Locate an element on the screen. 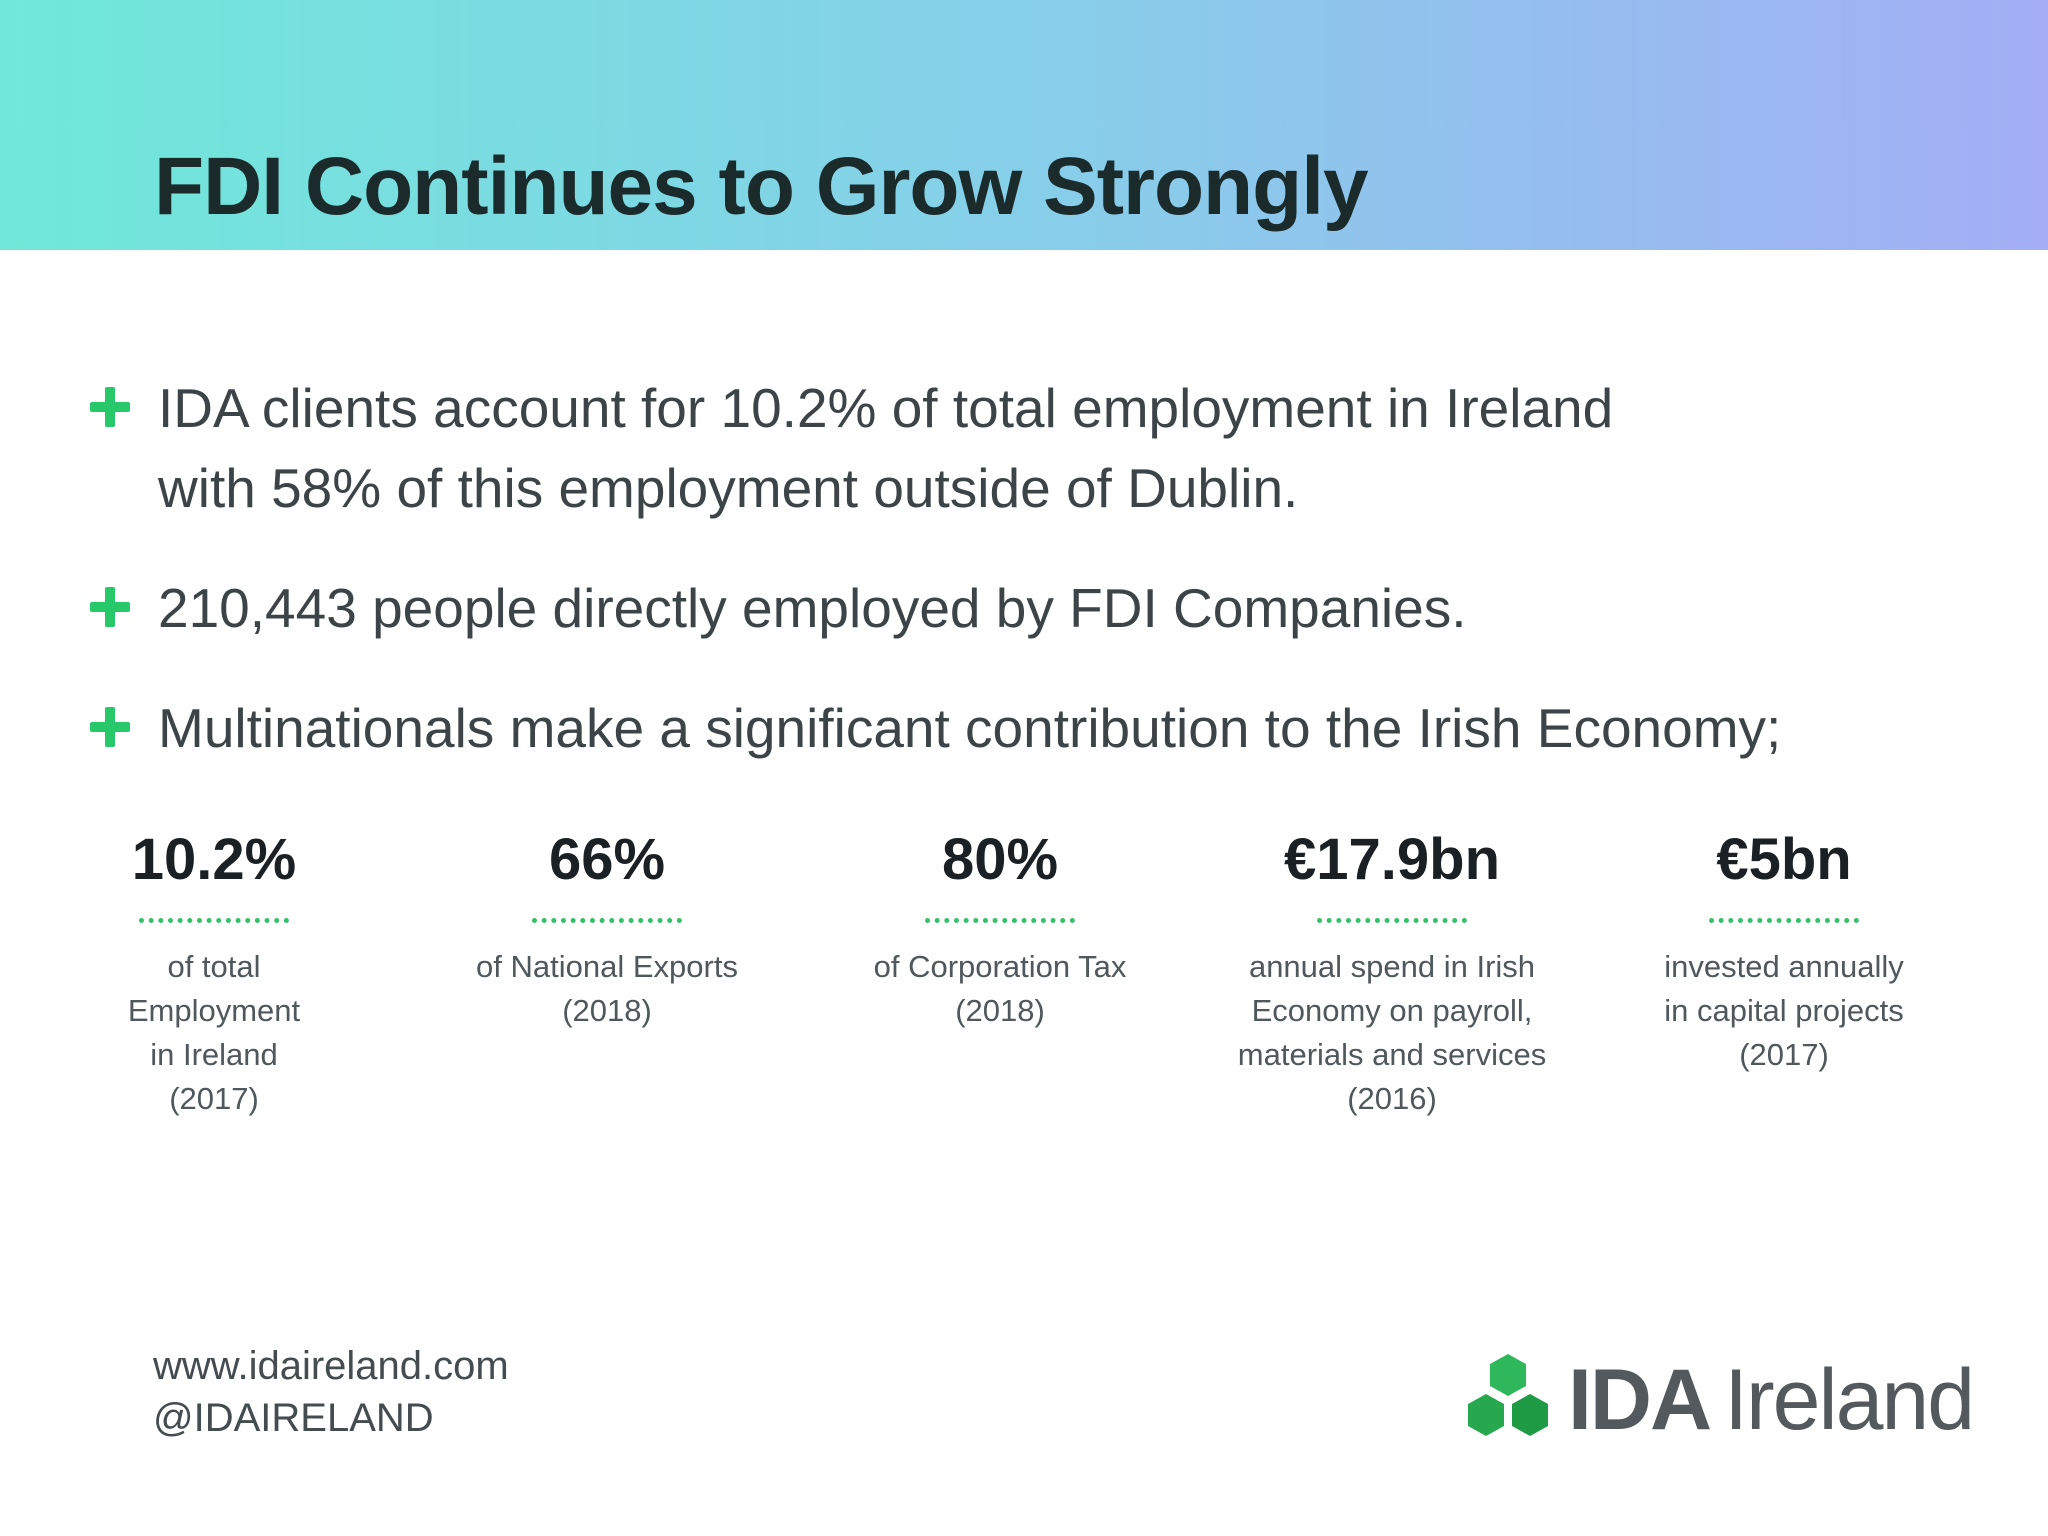  stat-description-line: materials and services is located at coordinates (1392, 1054).